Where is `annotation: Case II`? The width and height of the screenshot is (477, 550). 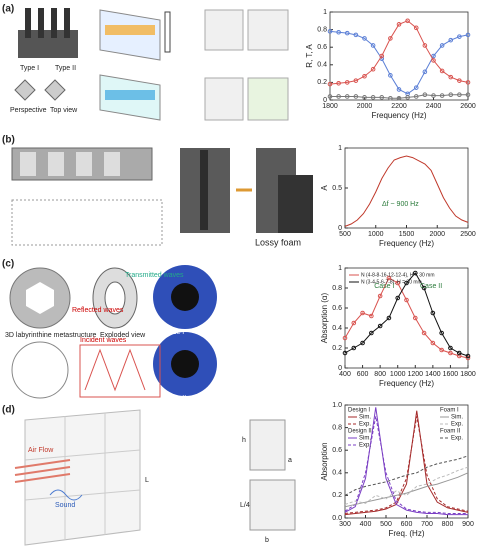
annotation: Case II is located at coordinates (431, 286).